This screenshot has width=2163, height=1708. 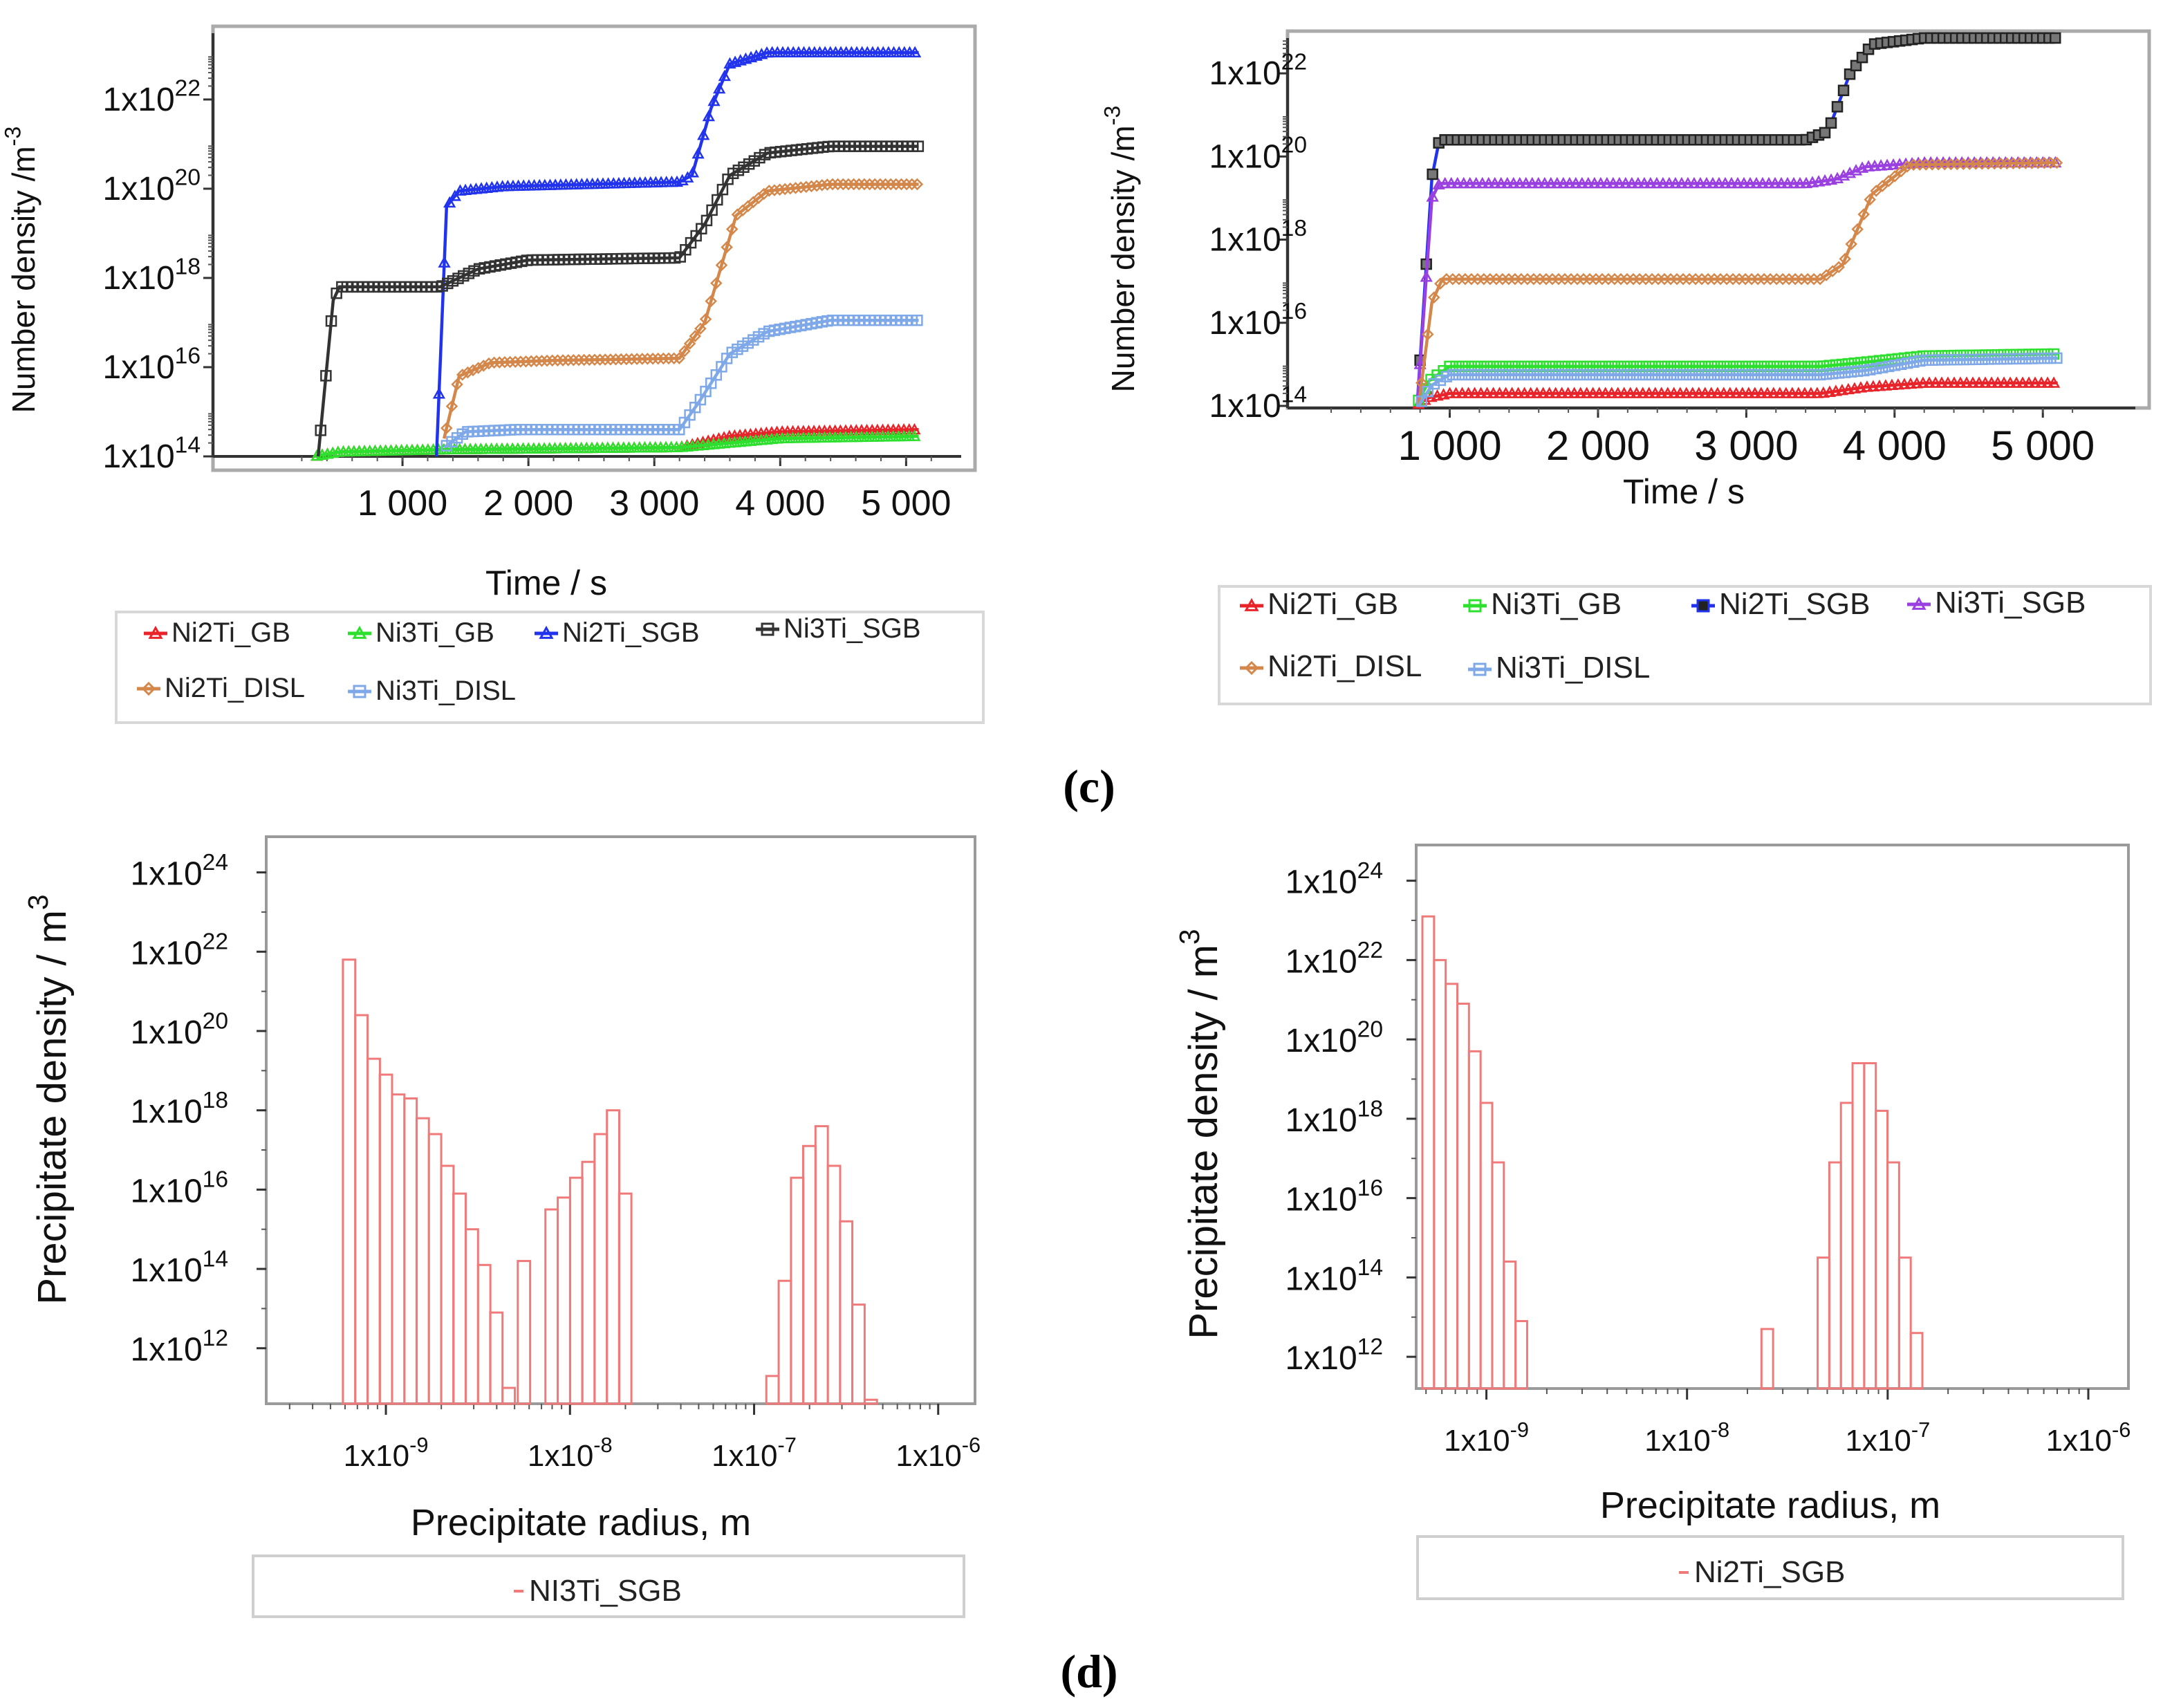 What do you see at coordinates (608, 1586) in the screenshot?
I see `legend-box` at bounding box center [608, 1586].